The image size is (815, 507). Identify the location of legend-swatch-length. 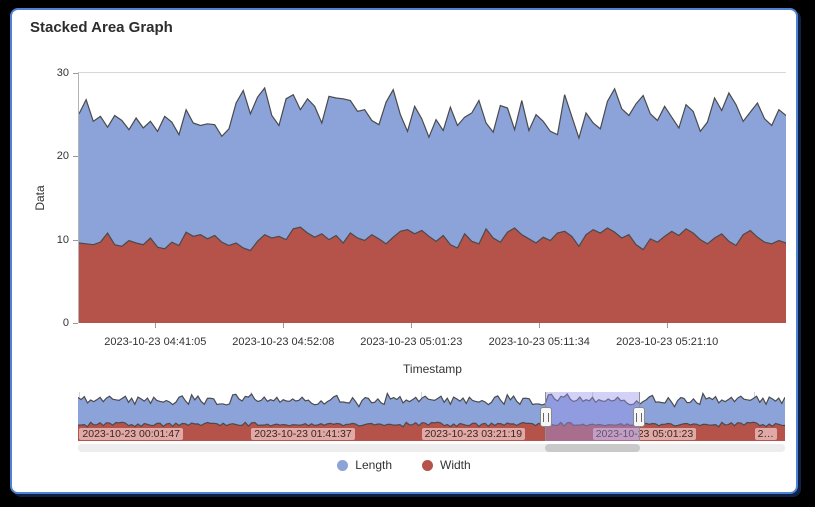
(343, 465).